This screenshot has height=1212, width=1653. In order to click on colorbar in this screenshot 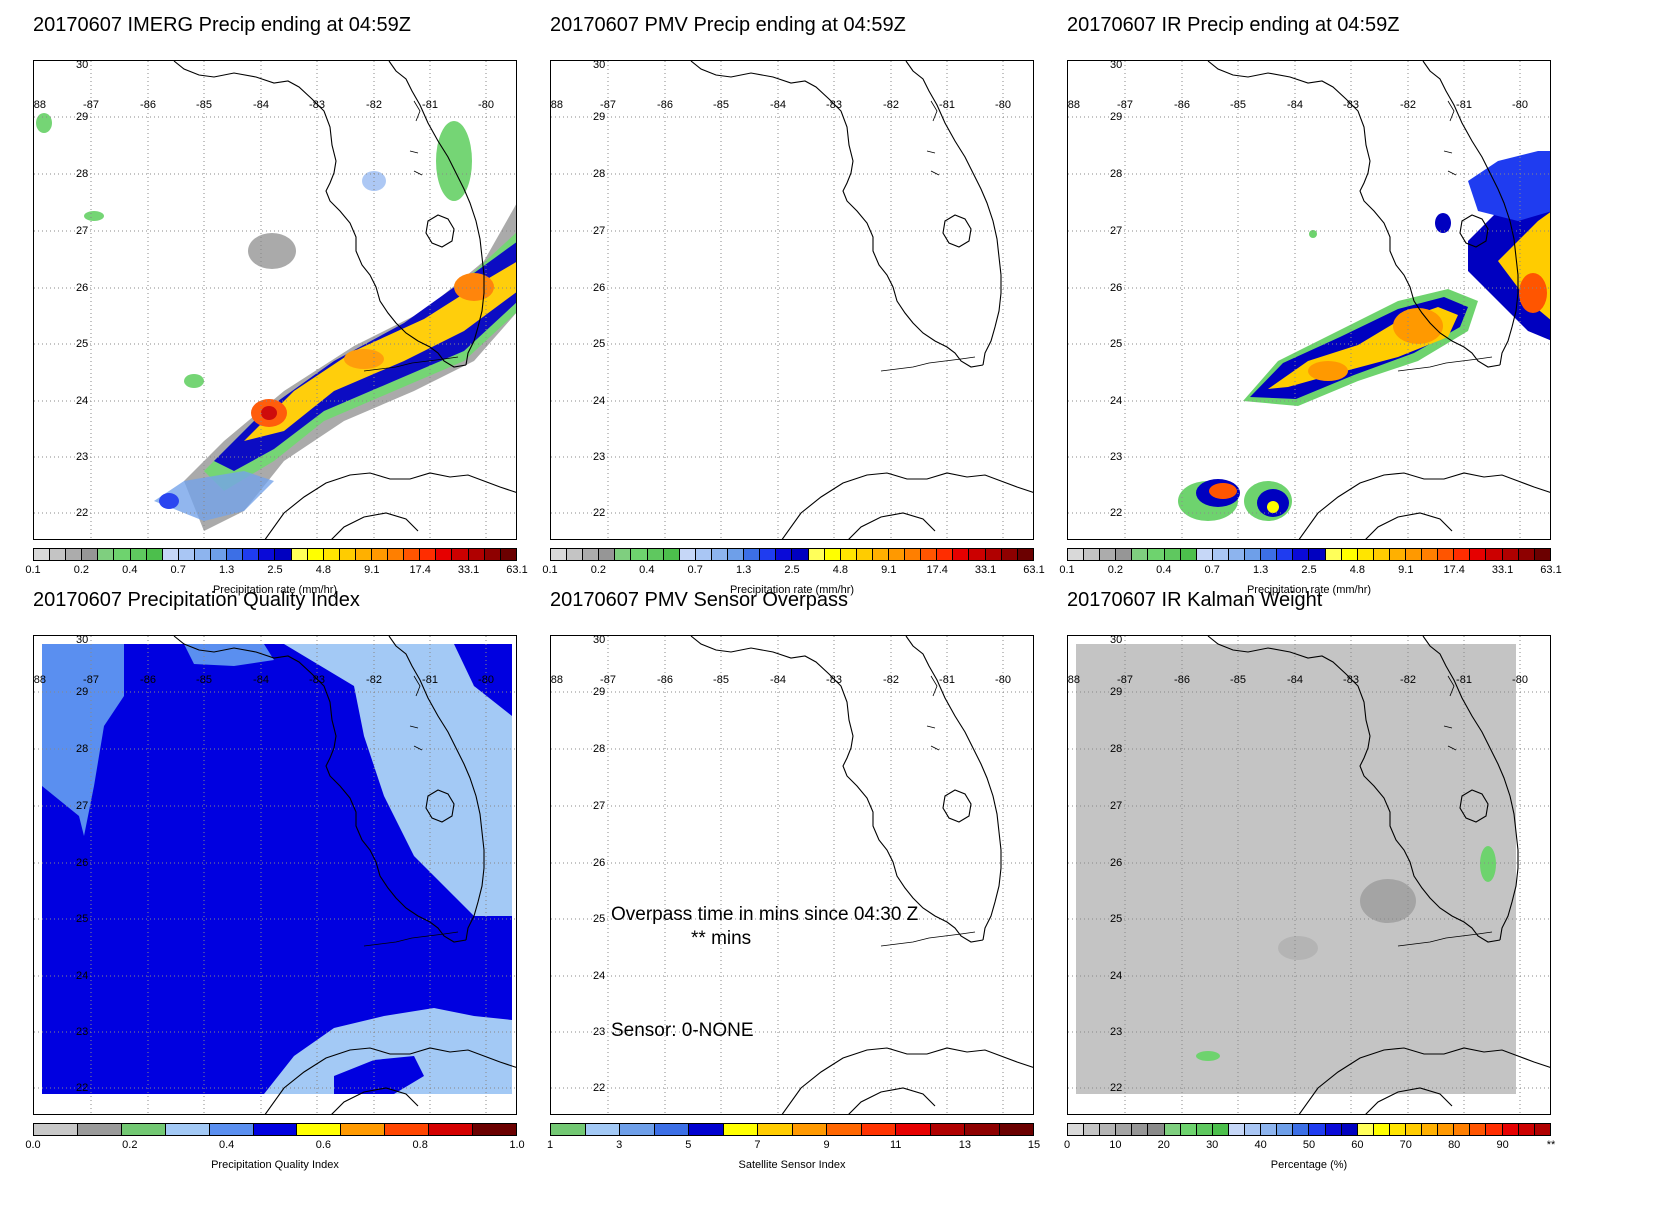, I will do `click(1309, 1129)`.